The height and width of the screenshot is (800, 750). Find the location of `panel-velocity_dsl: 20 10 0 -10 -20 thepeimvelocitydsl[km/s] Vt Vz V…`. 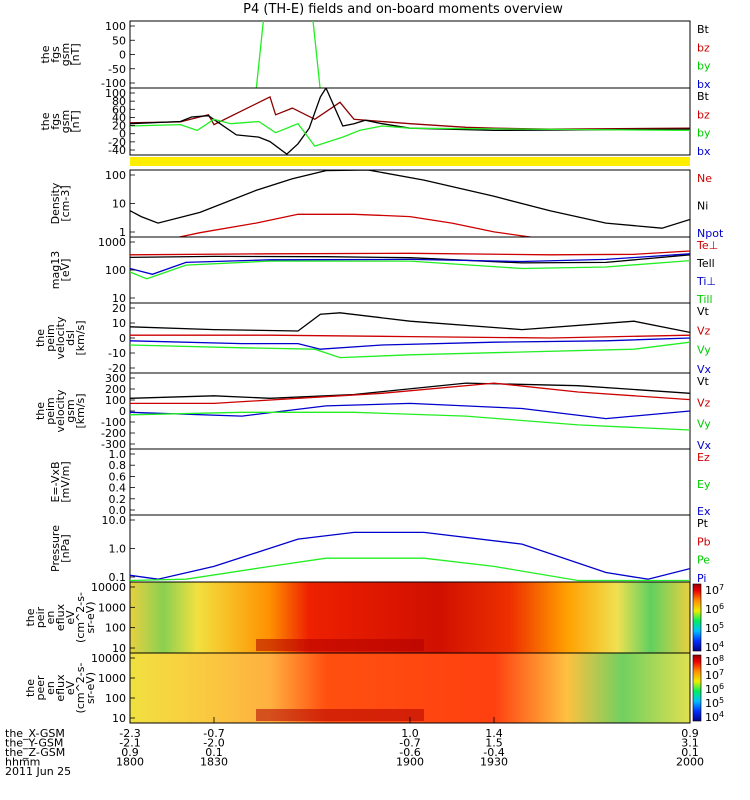

panel-velocity_dsl: 20 10 0 -10 -20 thepeimvelocitydsl[km/s] Vt Vz V… is located at coordinates (373, 339).